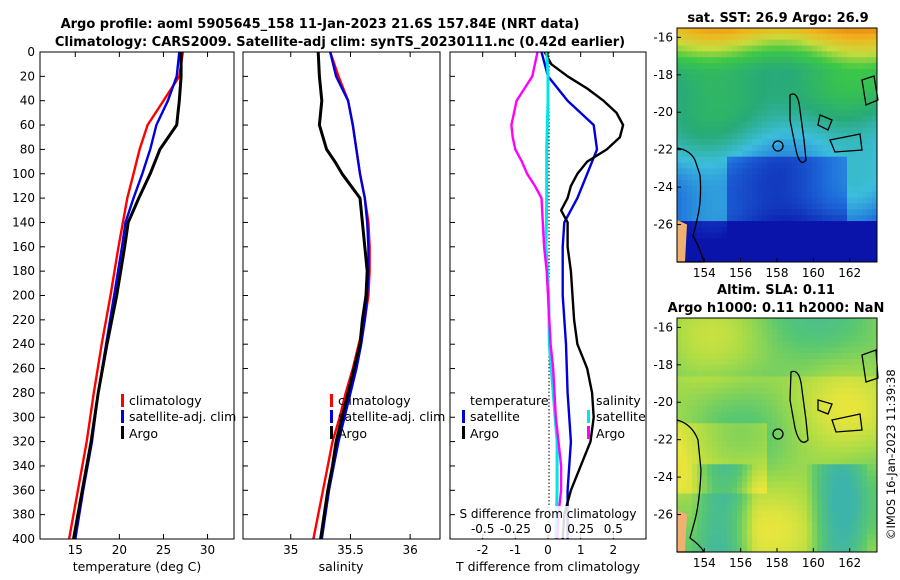 This screenshot has height=580, width=900. Describe the element at coordinates (23, 344) in the screenshot. I see `depth-tick-label: 240` at that location.